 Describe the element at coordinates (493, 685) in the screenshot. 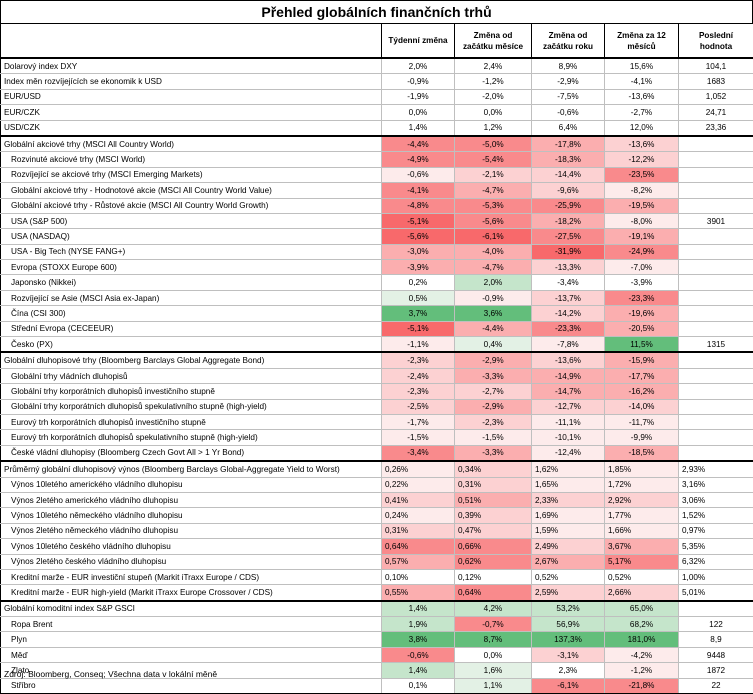

I see `cell-value: 1,1%` at that location.